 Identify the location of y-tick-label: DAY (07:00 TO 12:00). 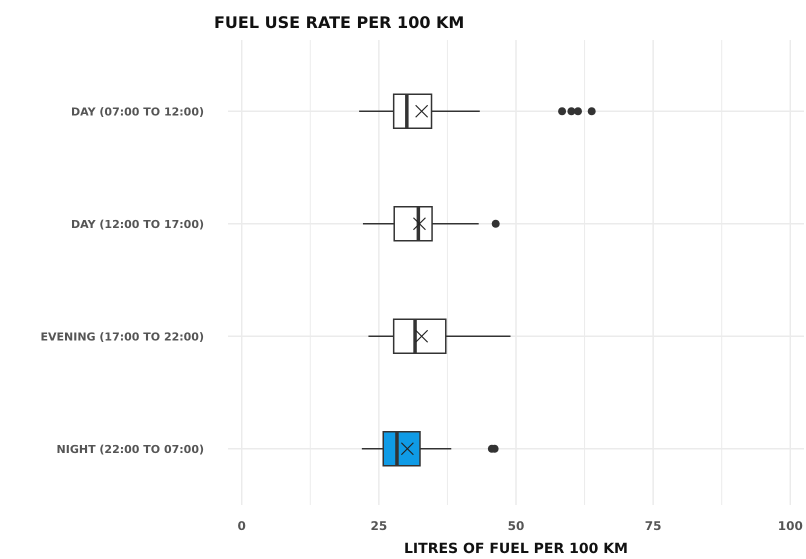
(137, 111).